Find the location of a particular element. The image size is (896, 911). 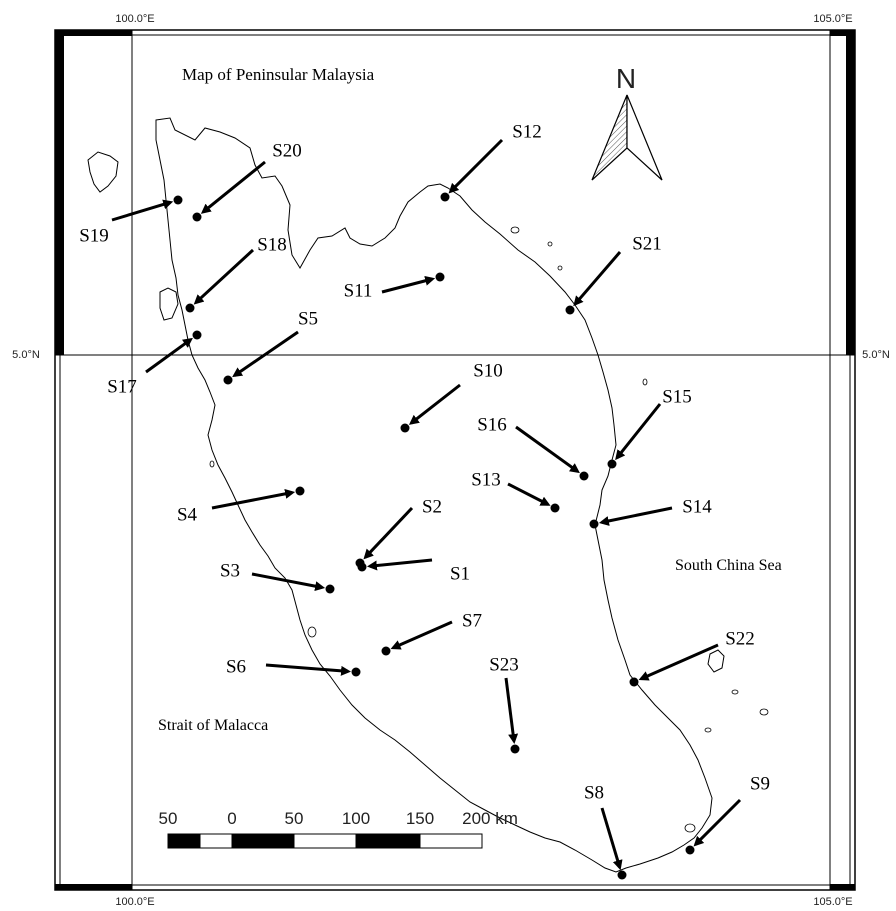

station-s10: S10 is located at coordinates (451, 396).